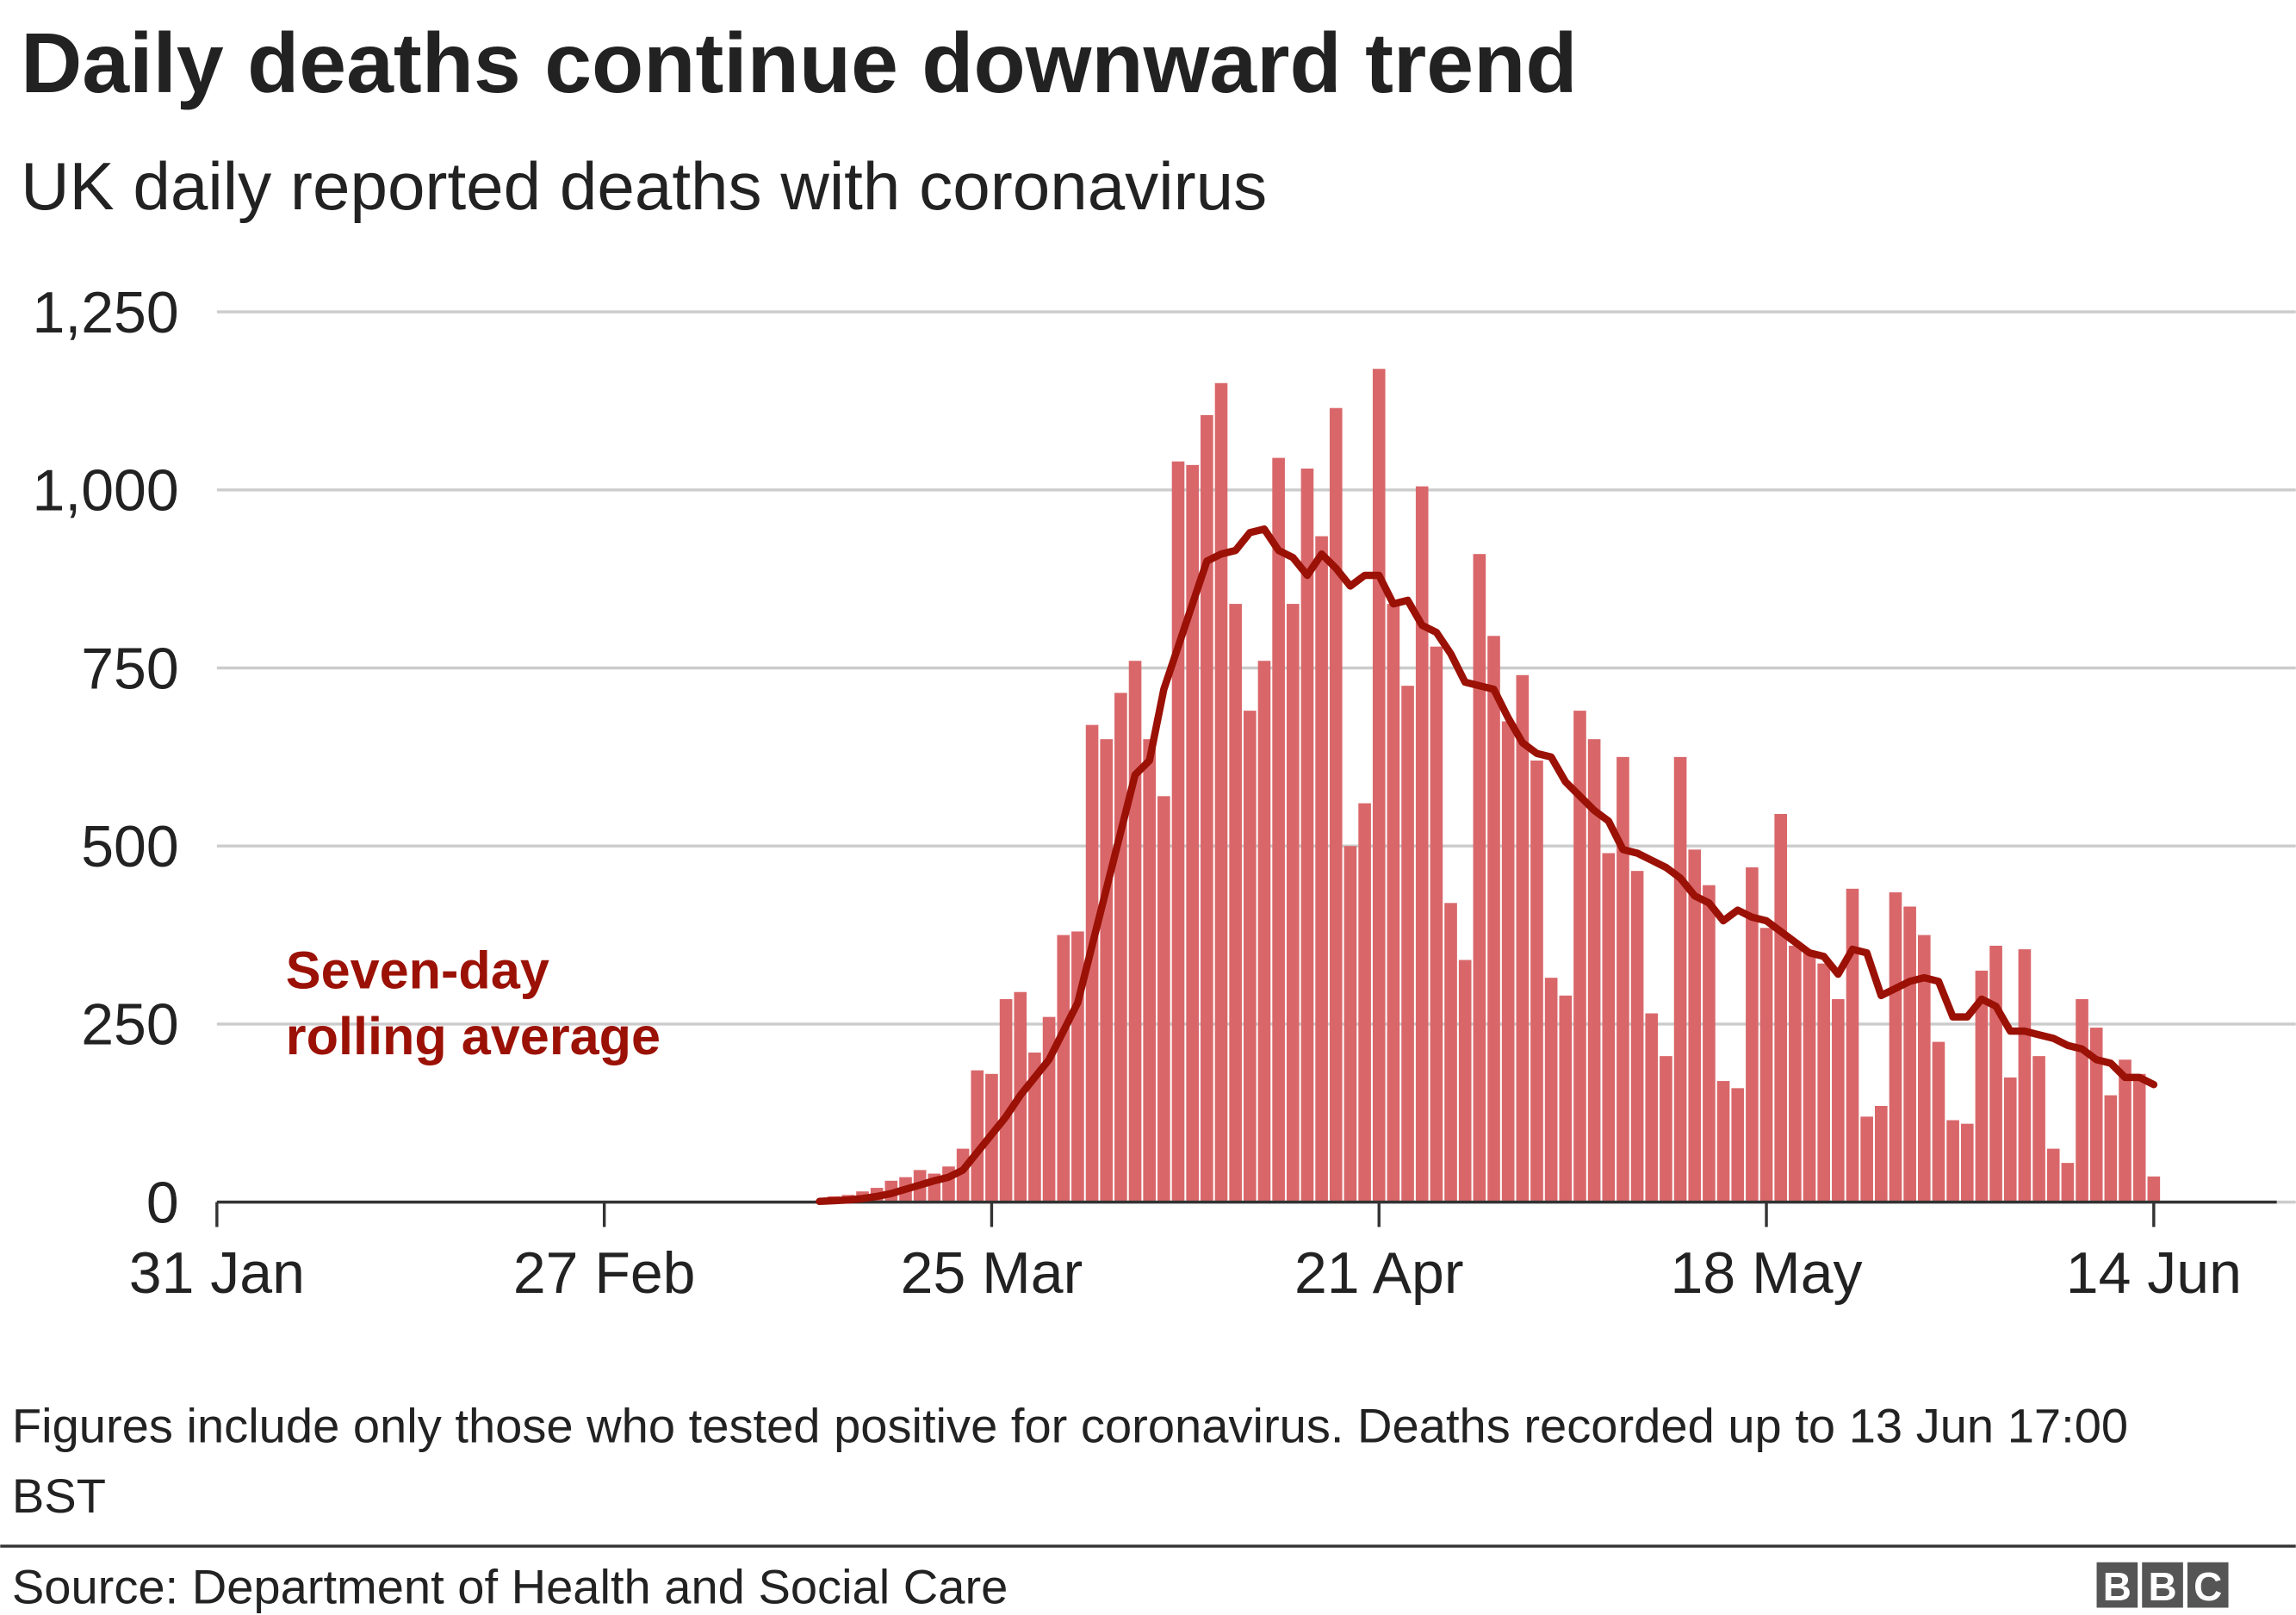  Describe the element at coordinates (106, 491) in the screenshot. I see `y-tick-label: 1,000` at that location.